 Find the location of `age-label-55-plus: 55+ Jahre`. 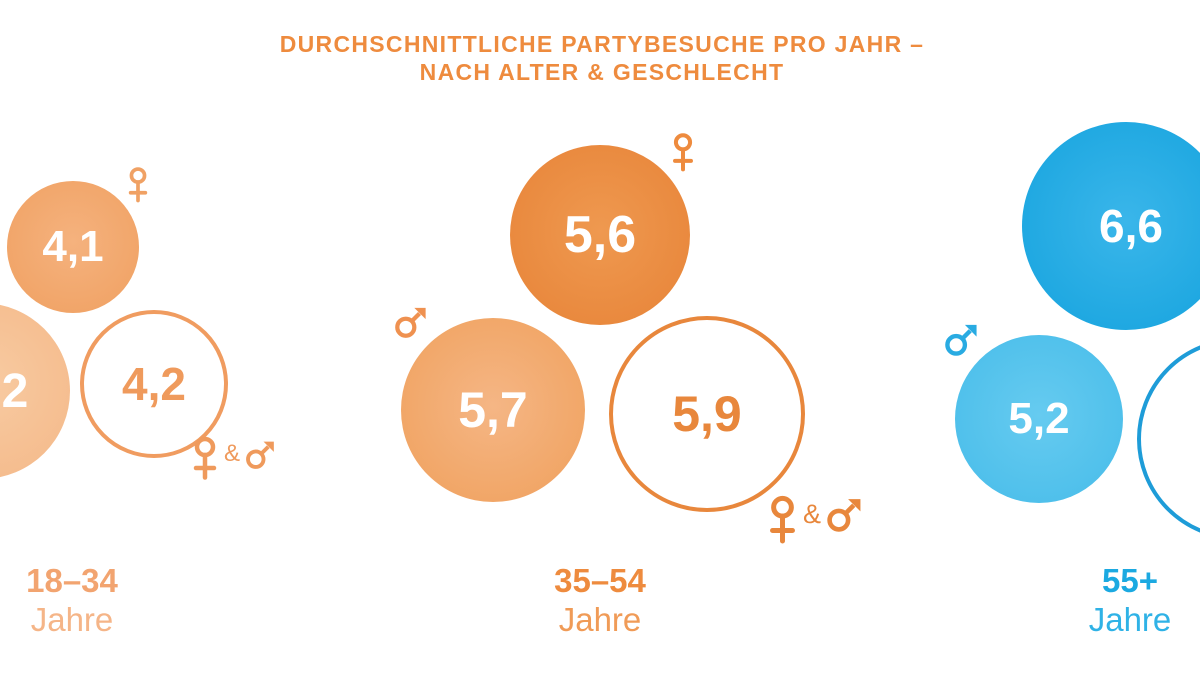

age-label-55-plus: 55+ Jahre is located at coordinates (1125, 600).